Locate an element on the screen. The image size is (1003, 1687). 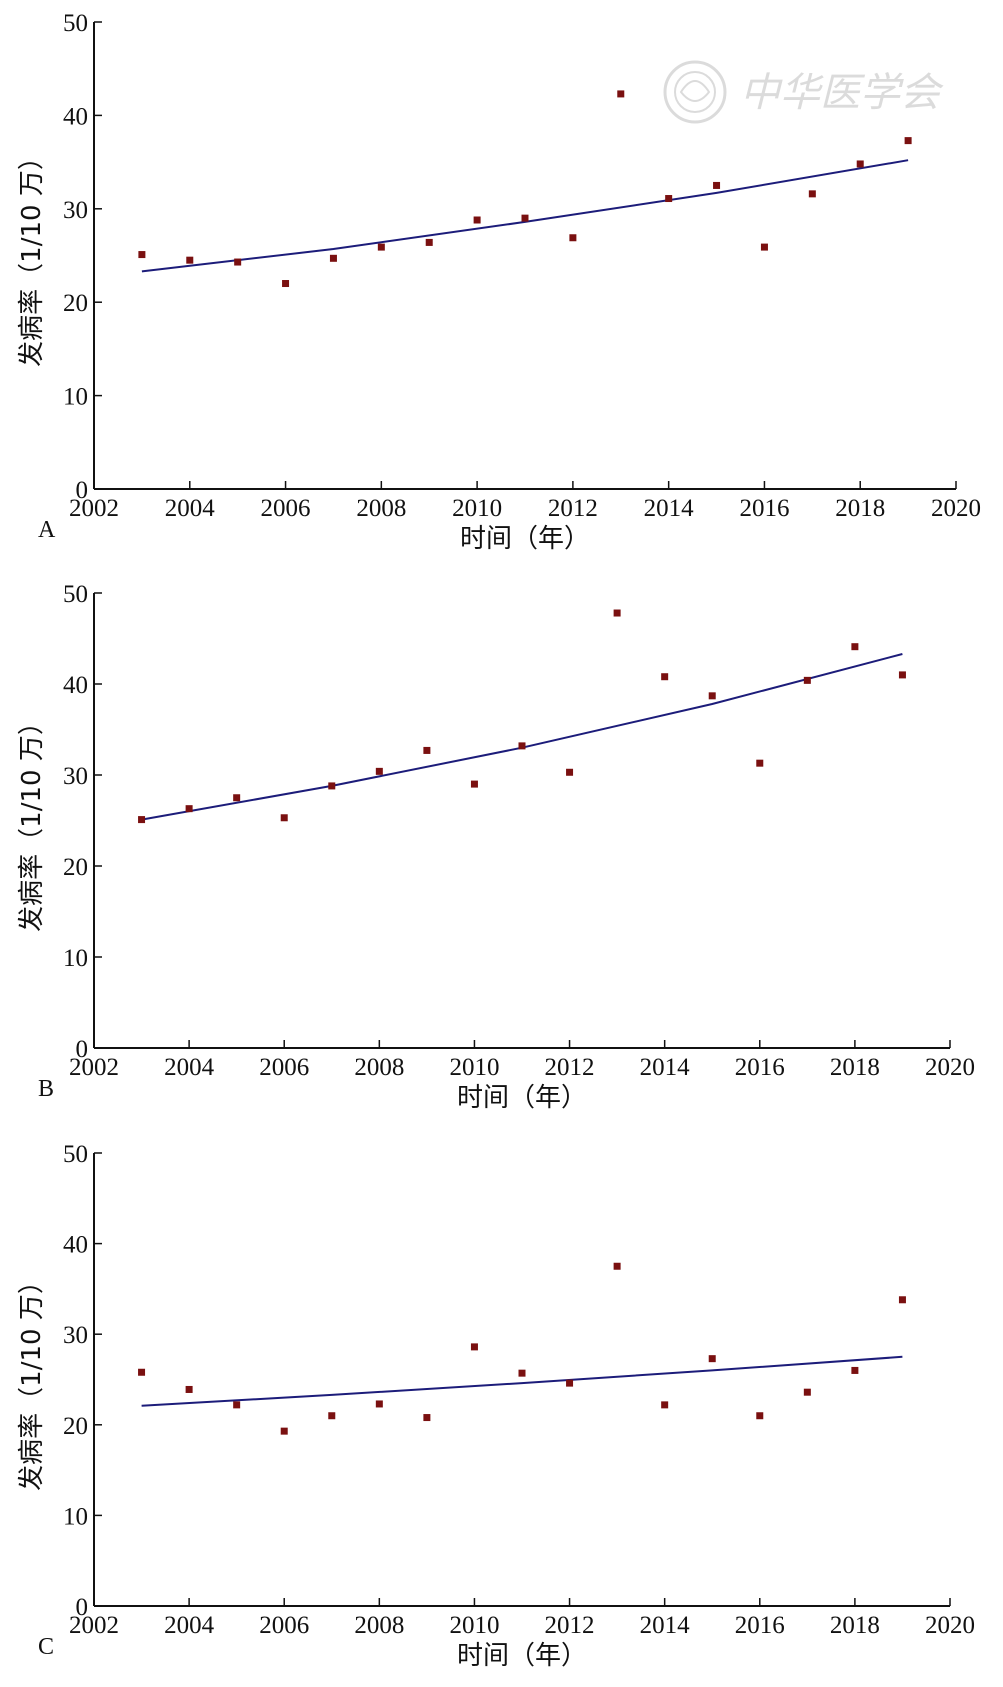
watermark: 中华医学会 is located at coordinates (803, 92).